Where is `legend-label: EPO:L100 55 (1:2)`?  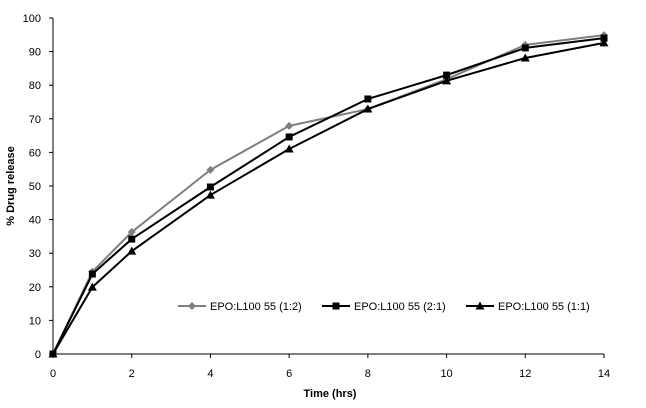
legend-label: EPO:L100 55 (1:2) is located at coordinates (256, 307).